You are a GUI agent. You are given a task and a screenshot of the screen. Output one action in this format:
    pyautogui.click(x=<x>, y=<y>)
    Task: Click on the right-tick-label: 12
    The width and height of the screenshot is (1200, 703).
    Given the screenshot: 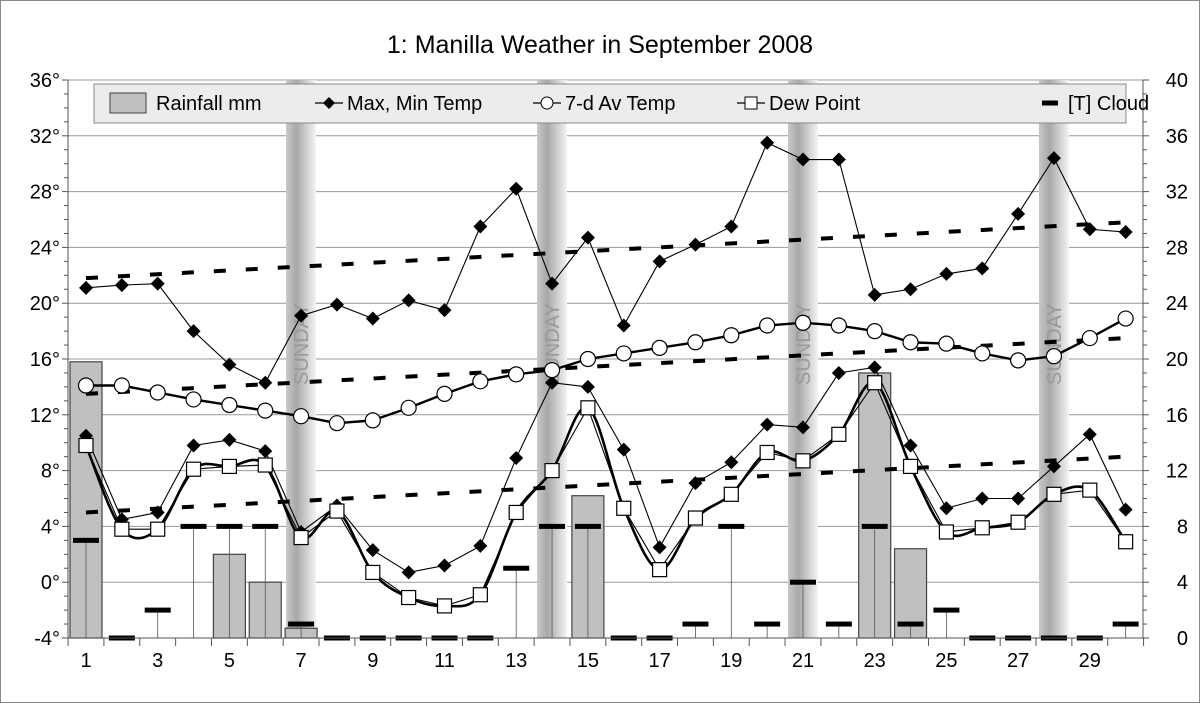 What is the action you would take?
    pyautogui.click(x=1177, y=472)
    